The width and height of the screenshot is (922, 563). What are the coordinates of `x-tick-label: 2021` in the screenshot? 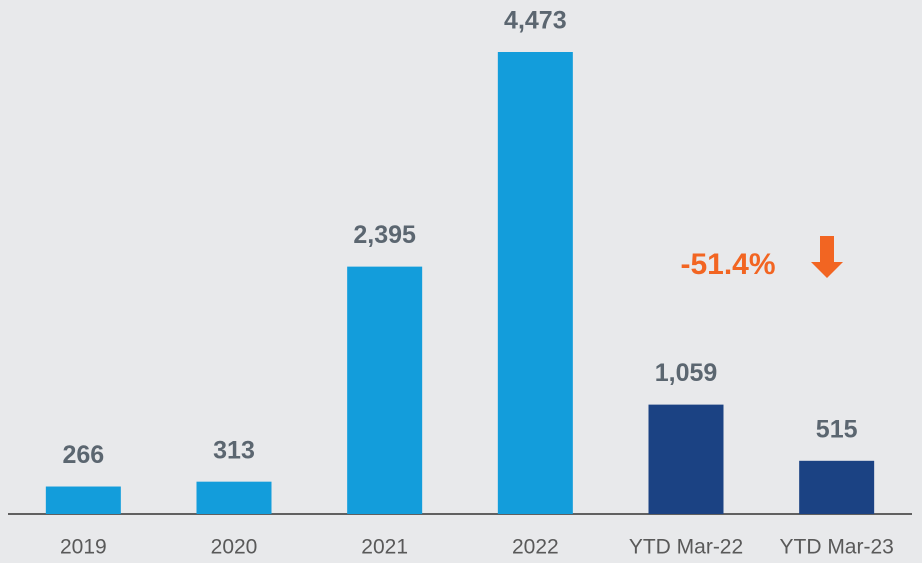 It's located at (384, 547).